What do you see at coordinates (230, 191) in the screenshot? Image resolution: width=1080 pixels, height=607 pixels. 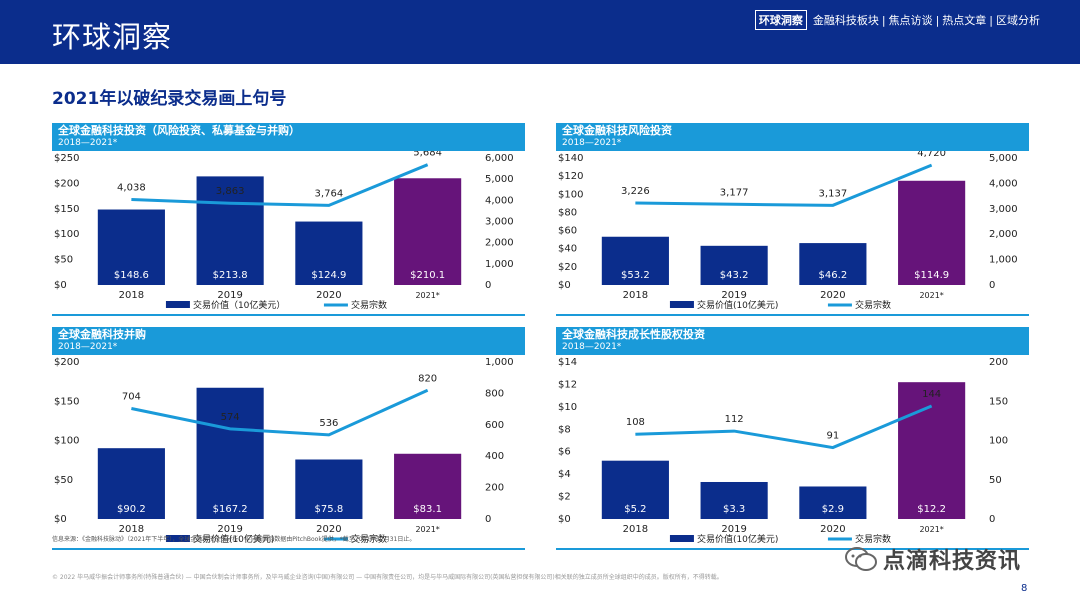 I see `line-value-label: 3,863` at bounding box center [230, 191].